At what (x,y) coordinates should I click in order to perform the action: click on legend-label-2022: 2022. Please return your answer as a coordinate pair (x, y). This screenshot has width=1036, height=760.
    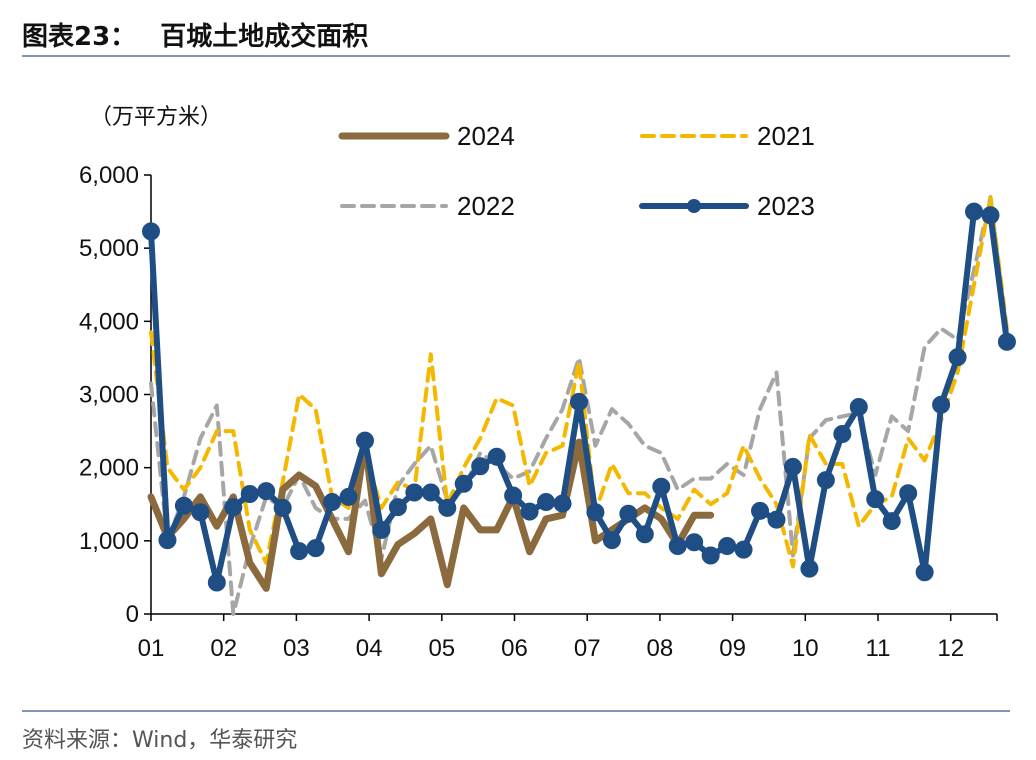
    Looking at the image, I should click on (486, 206).